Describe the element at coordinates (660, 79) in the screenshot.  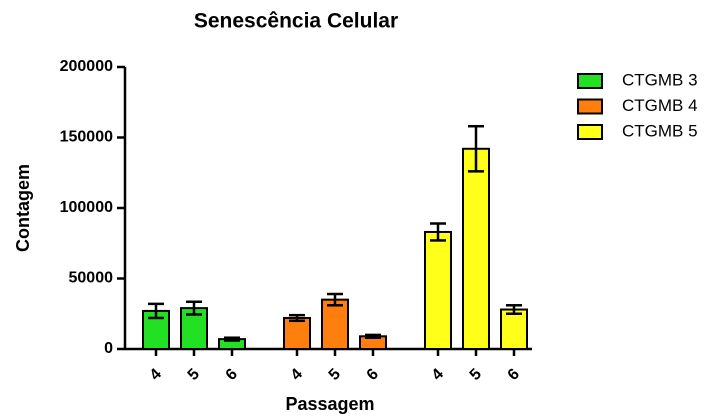
I see `legend-label: CTGMB 3` at that location.